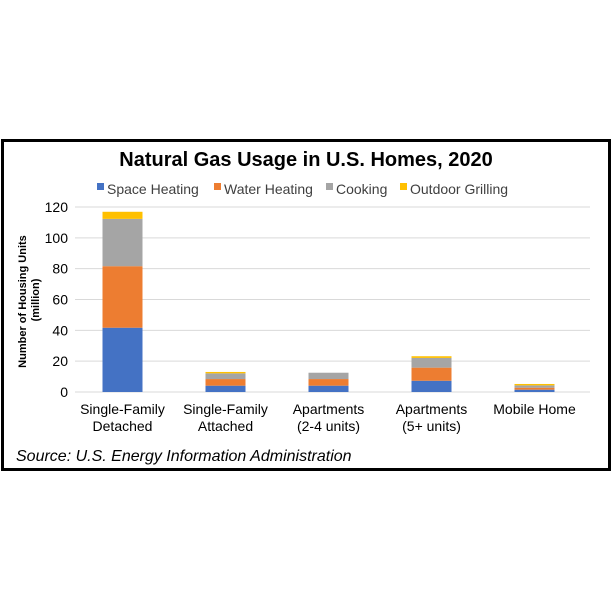  What do you see at coordinates (60, 269) in the screenshot?
I see `y-tick-label: 80` at bounding box center [60, 269].